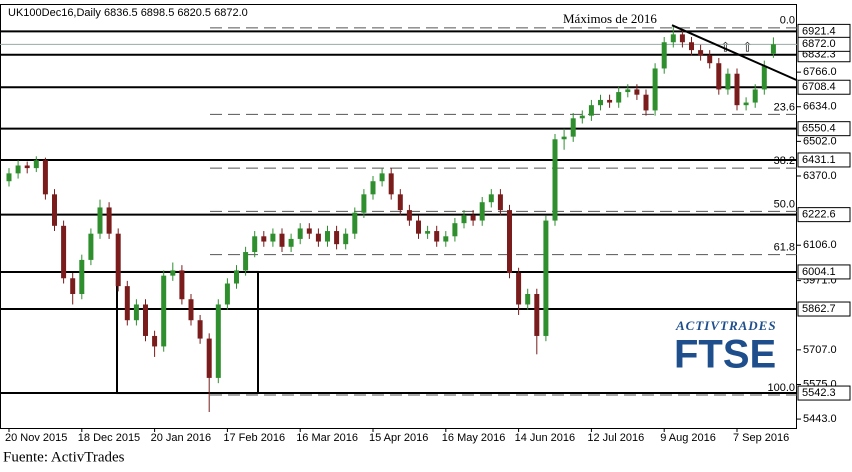  I want to click on level-label: 6872.0, so click(819, 44).